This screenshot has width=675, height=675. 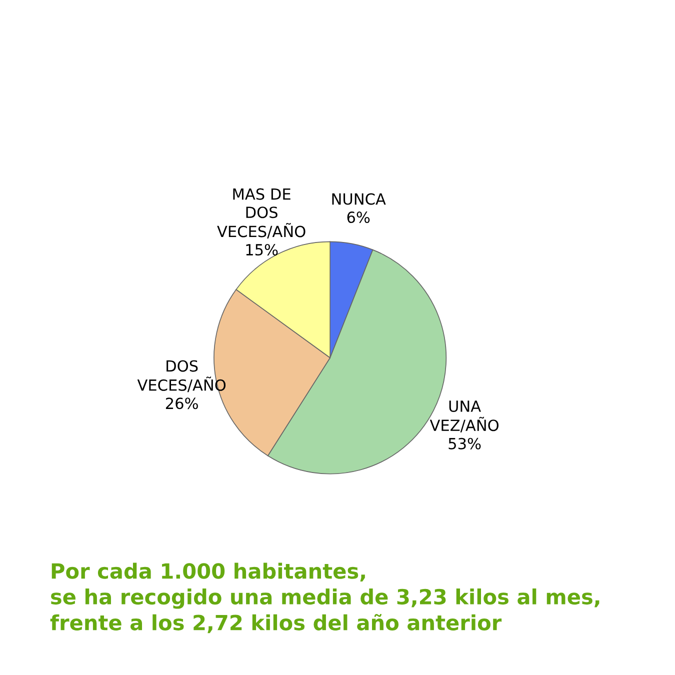 I want to click on data-label: 26%, so click(x=182, y=404).